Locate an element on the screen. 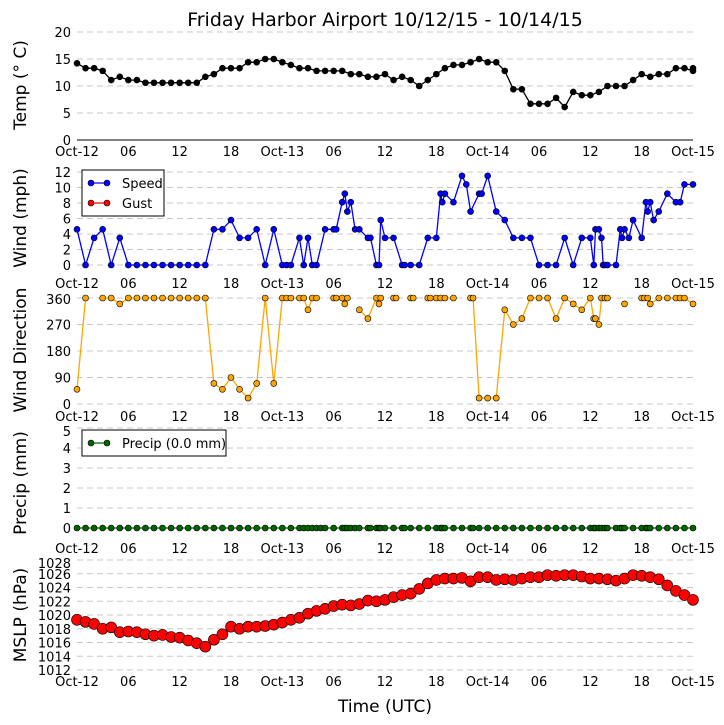 The height and width of the screenshot is (725, 724). x-tick-label: Oct-13 is located at coordinates (282, 152).